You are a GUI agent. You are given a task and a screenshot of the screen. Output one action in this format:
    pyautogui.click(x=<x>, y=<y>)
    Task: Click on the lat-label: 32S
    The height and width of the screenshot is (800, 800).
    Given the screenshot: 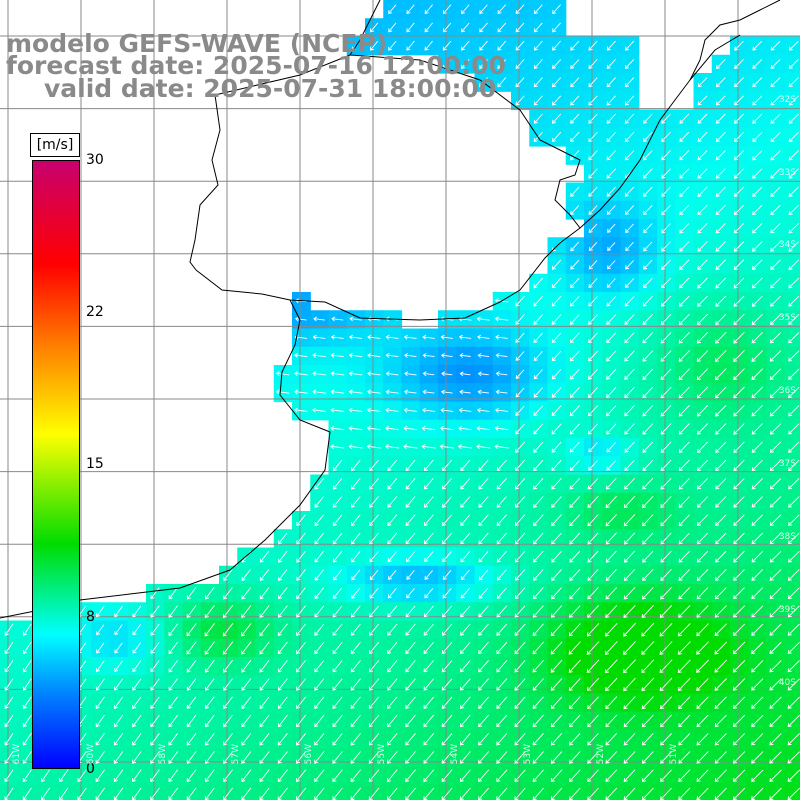 What is the action you would take?
    pyautogui.click(x=787, y=100)
    